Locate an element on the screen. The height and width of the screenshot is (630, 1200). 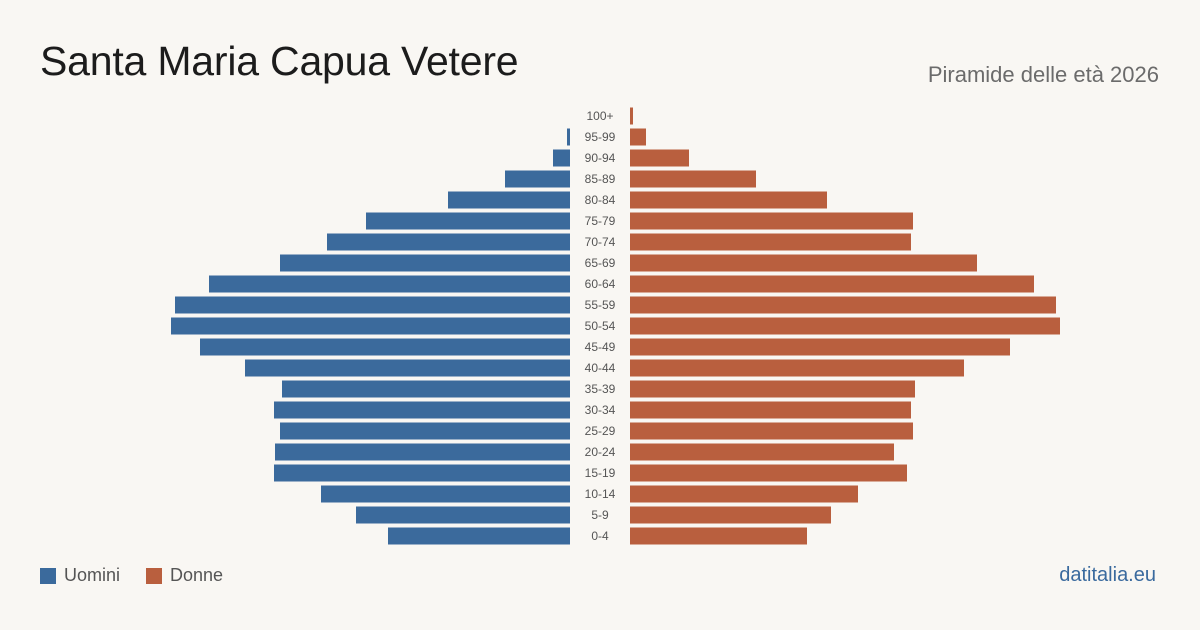
legend-label-women: Donne is located at coordinates (197, 575).